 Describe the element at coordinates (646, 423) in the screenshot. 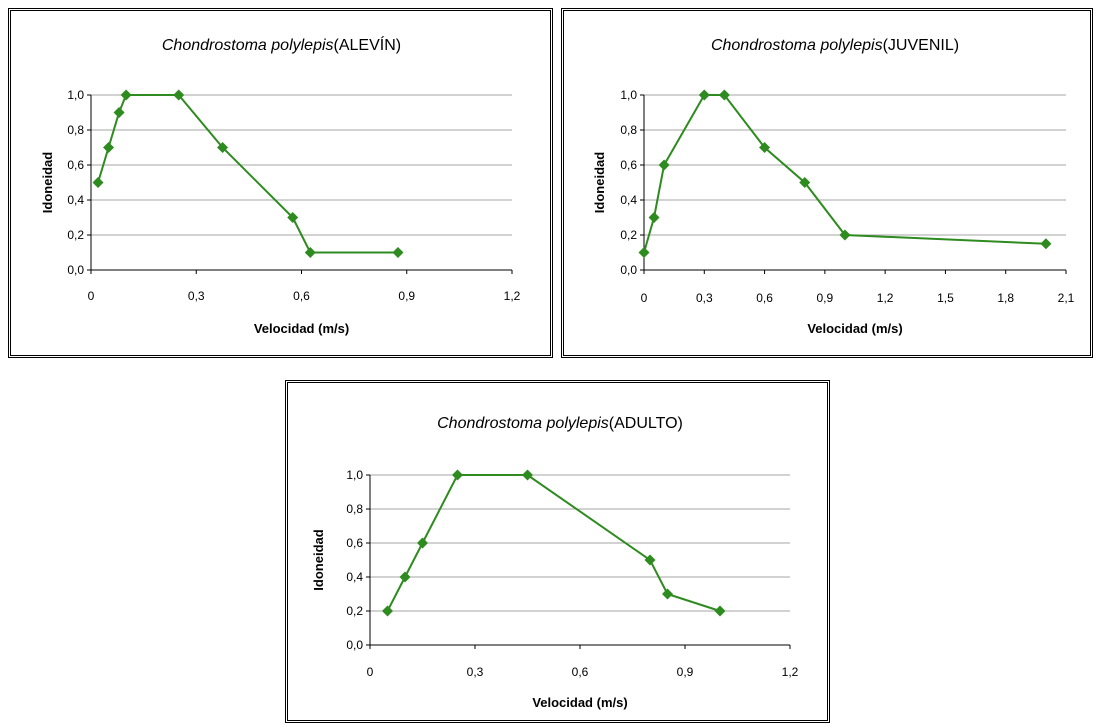

I see `chart-title-stage: (ADULTO)` at that location.